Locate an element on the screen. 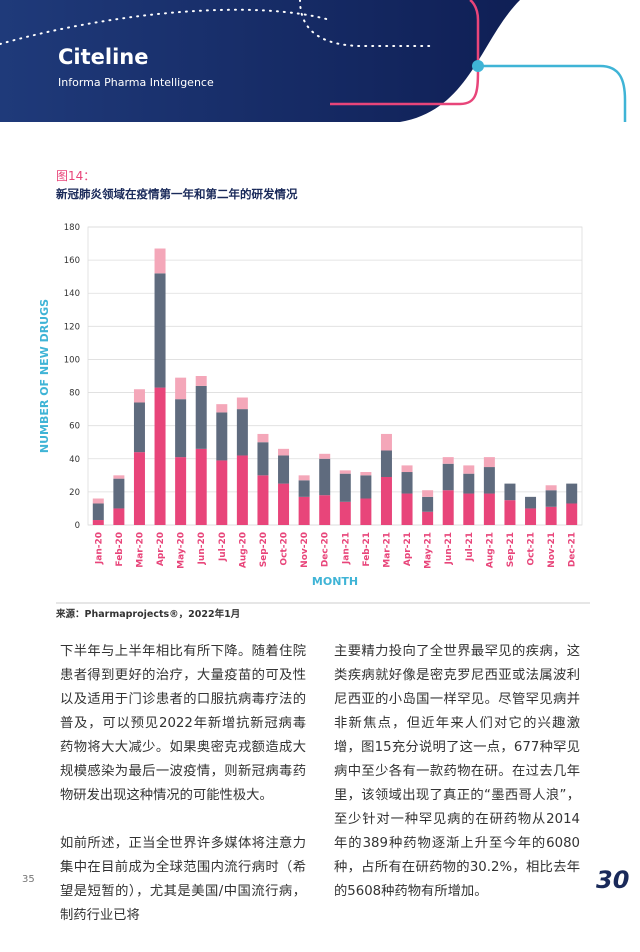 The width and height of the screenshot is (640, 952). y-tick-label: 0 is located at coordinates (77, 526).